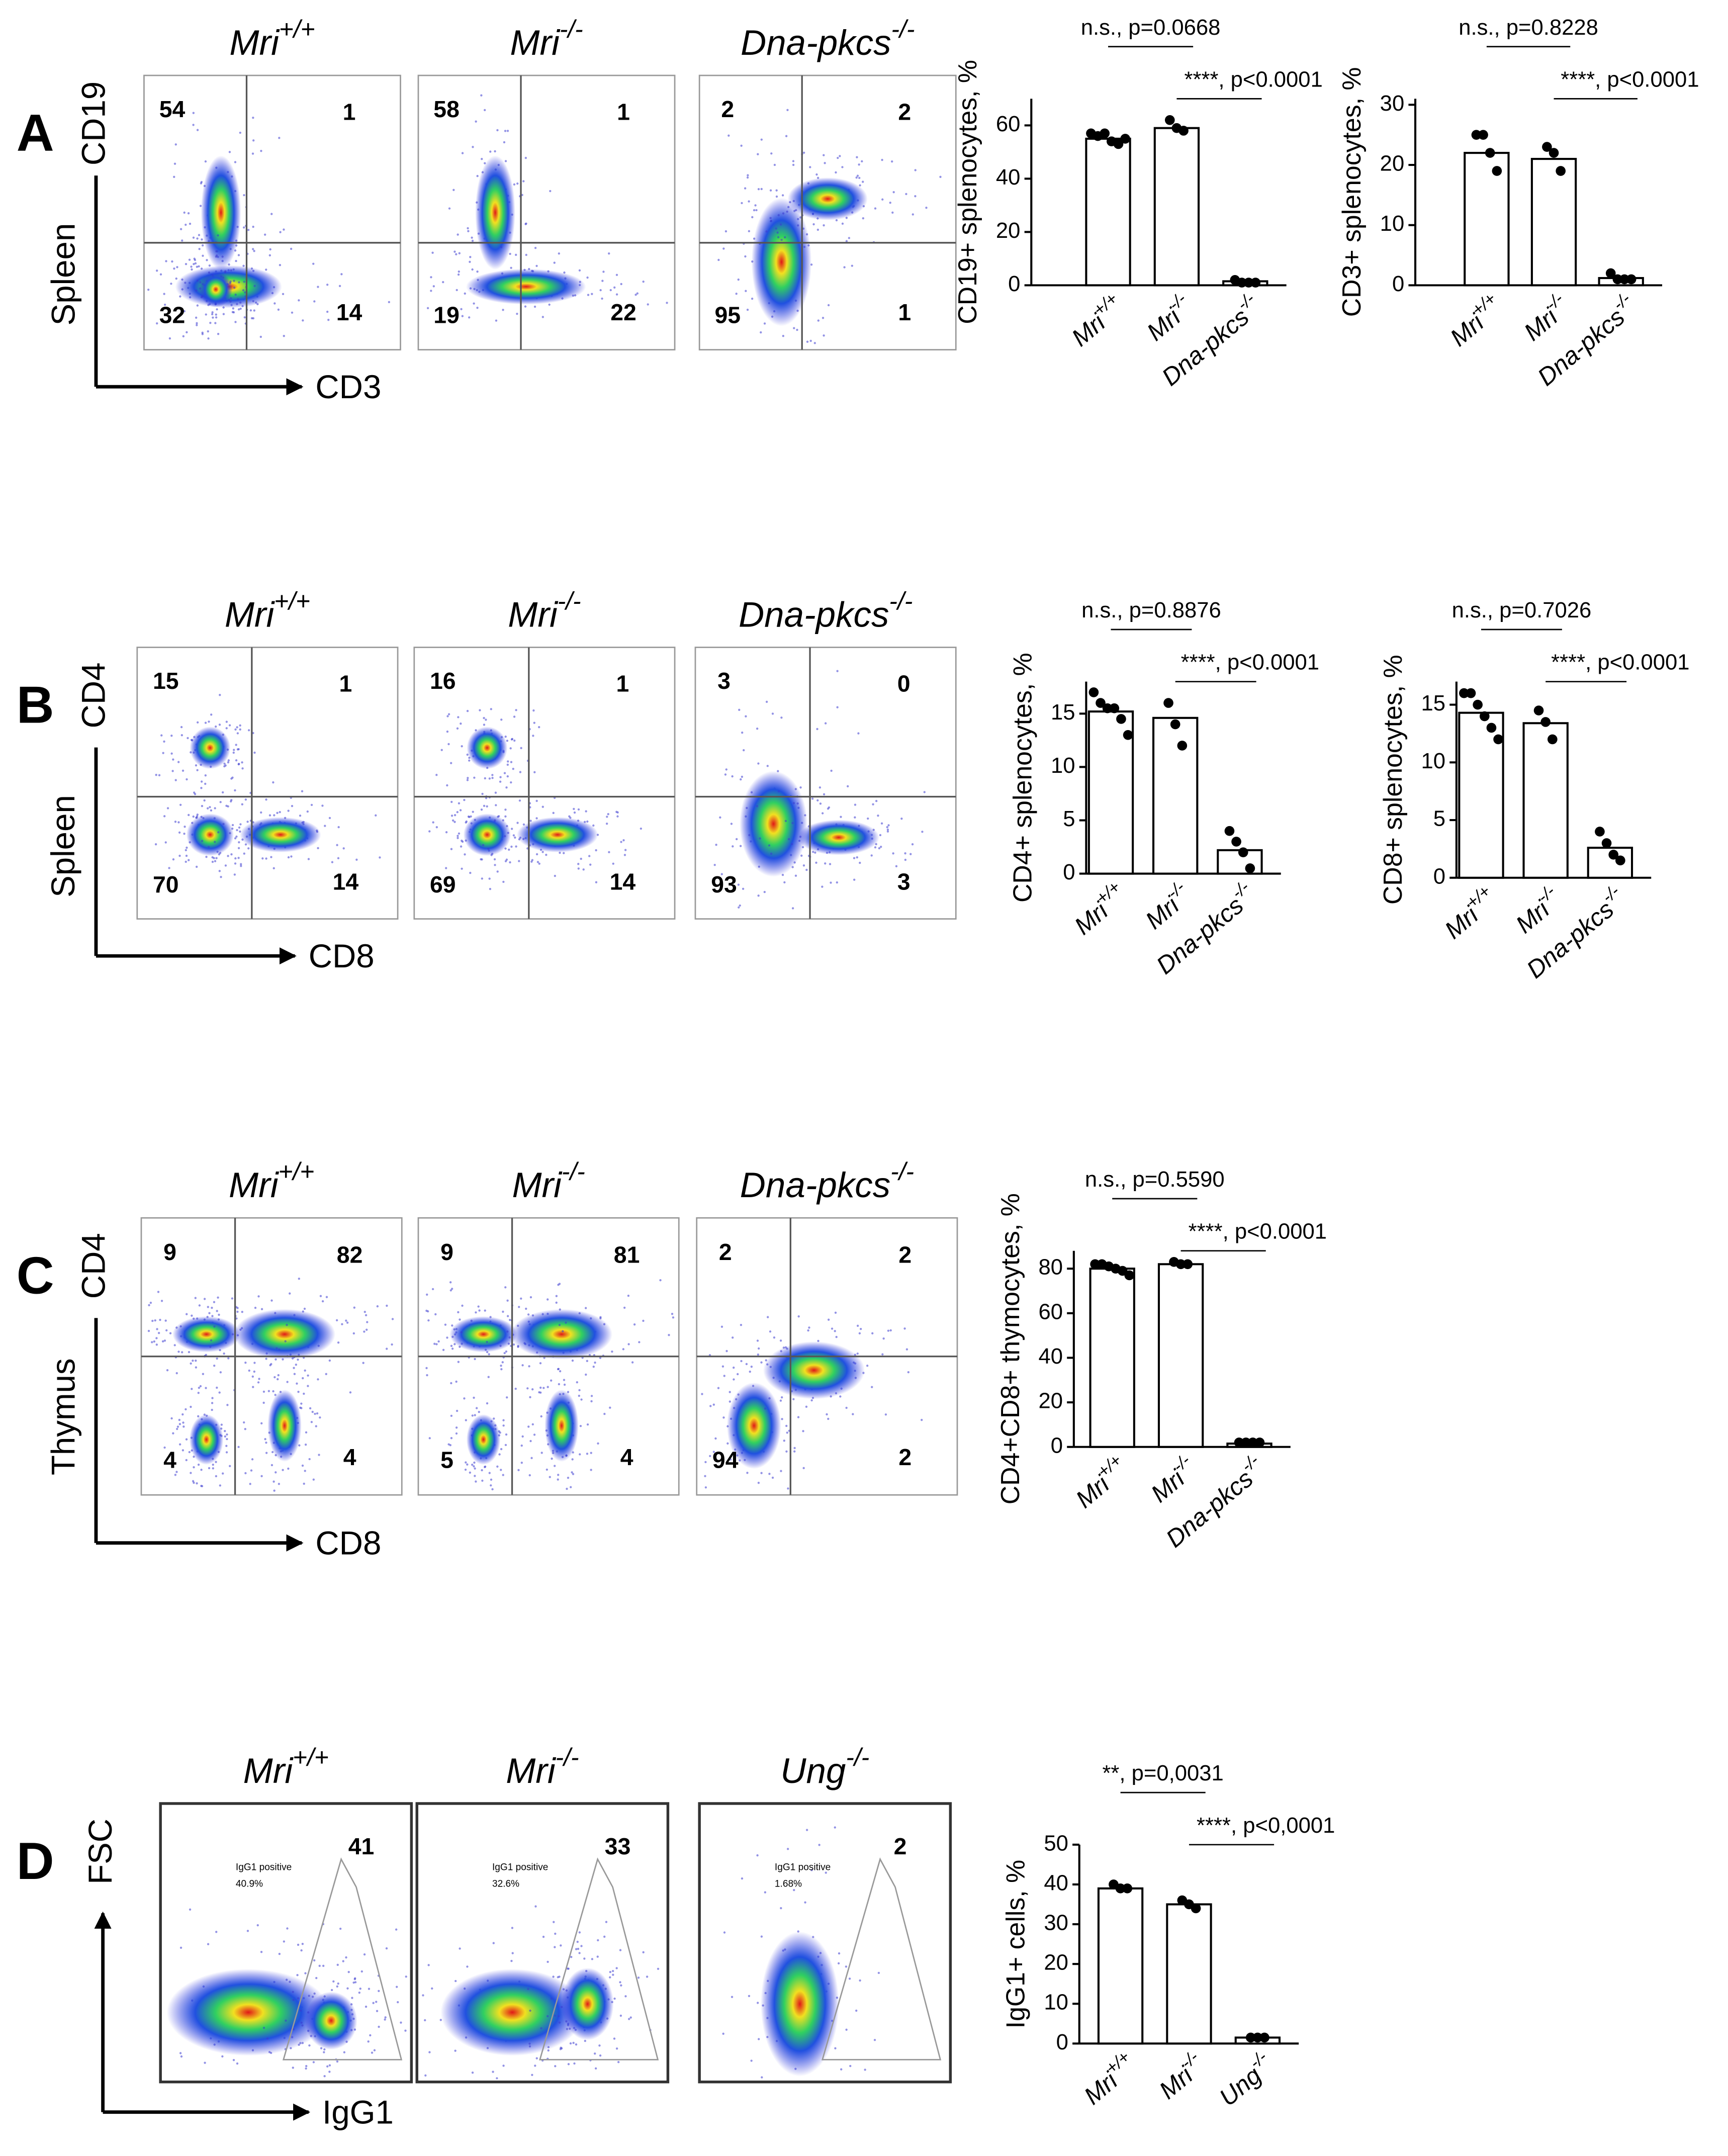 The image size is (1728, 2156). What do you see at coordinates (533, 615) in the screenshot?
I see `genotype-base: Mri` at bounding box center [533, 615].